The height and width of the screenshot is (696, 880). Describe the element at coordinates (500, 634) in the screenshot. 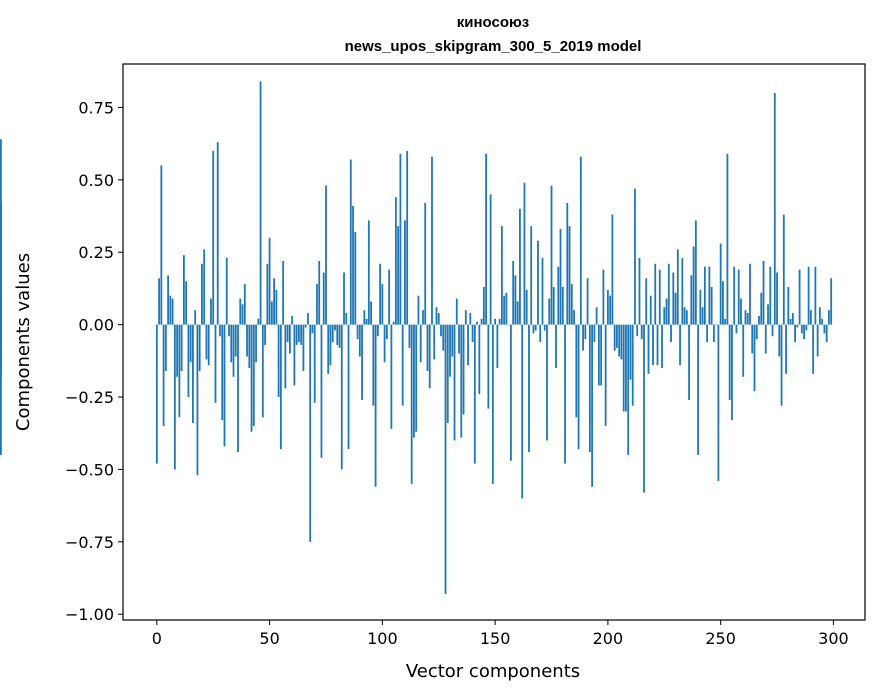

I see `x-axis-ticks: 0 50 100 150 200 250 300` at that location.